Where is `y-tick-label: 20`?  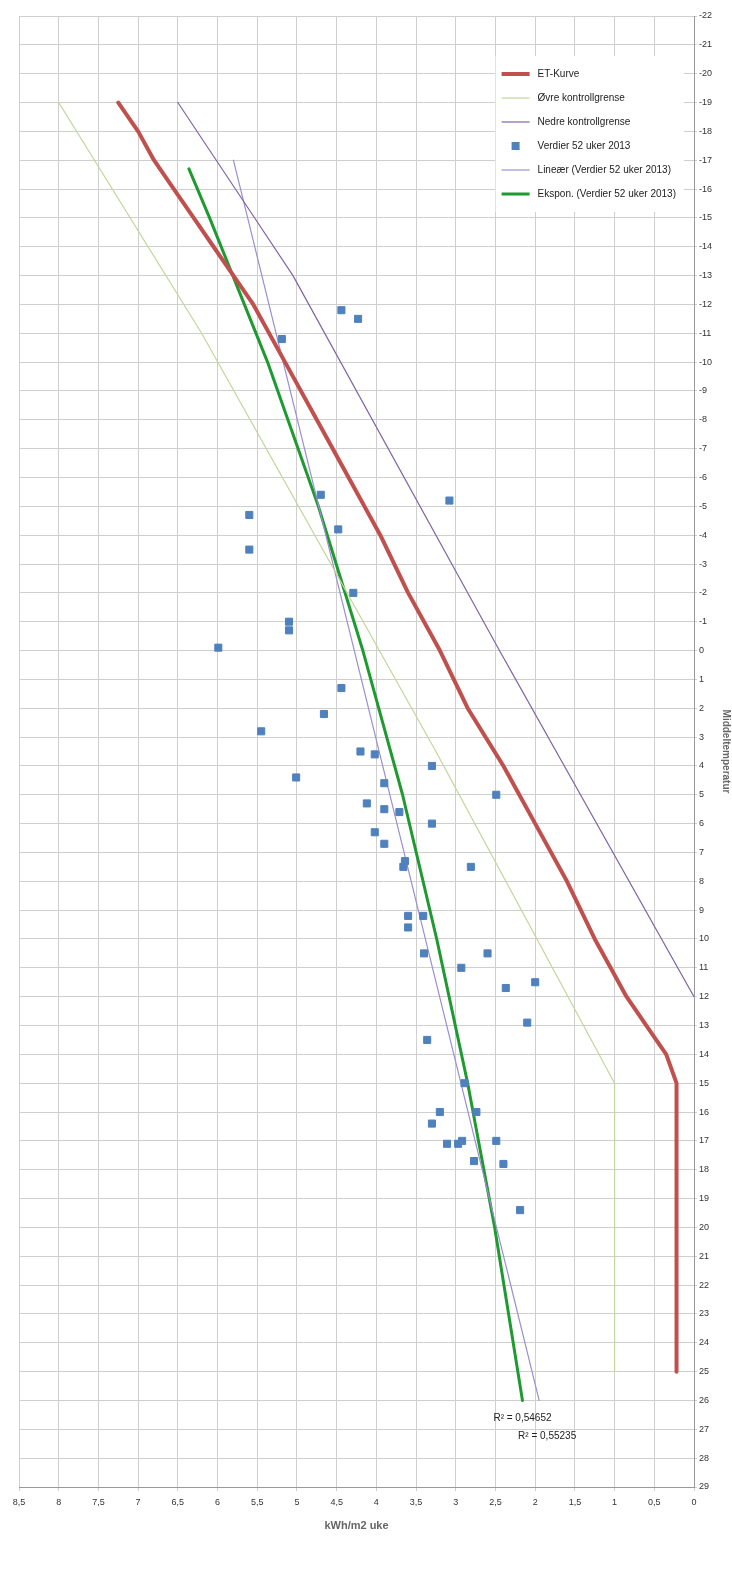
y-tick-label: 20 is located at coordinates (704, 1226).